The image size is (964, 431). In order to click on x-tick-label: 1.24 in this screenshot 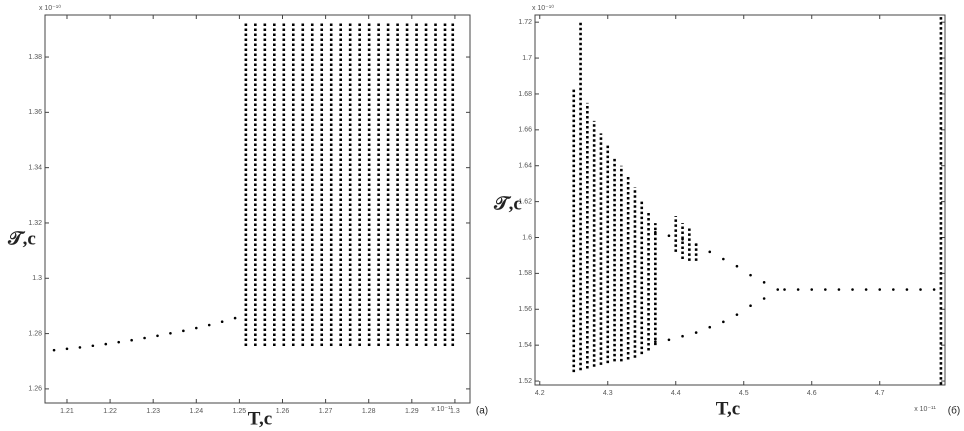, I will do `click(196, 411)`.